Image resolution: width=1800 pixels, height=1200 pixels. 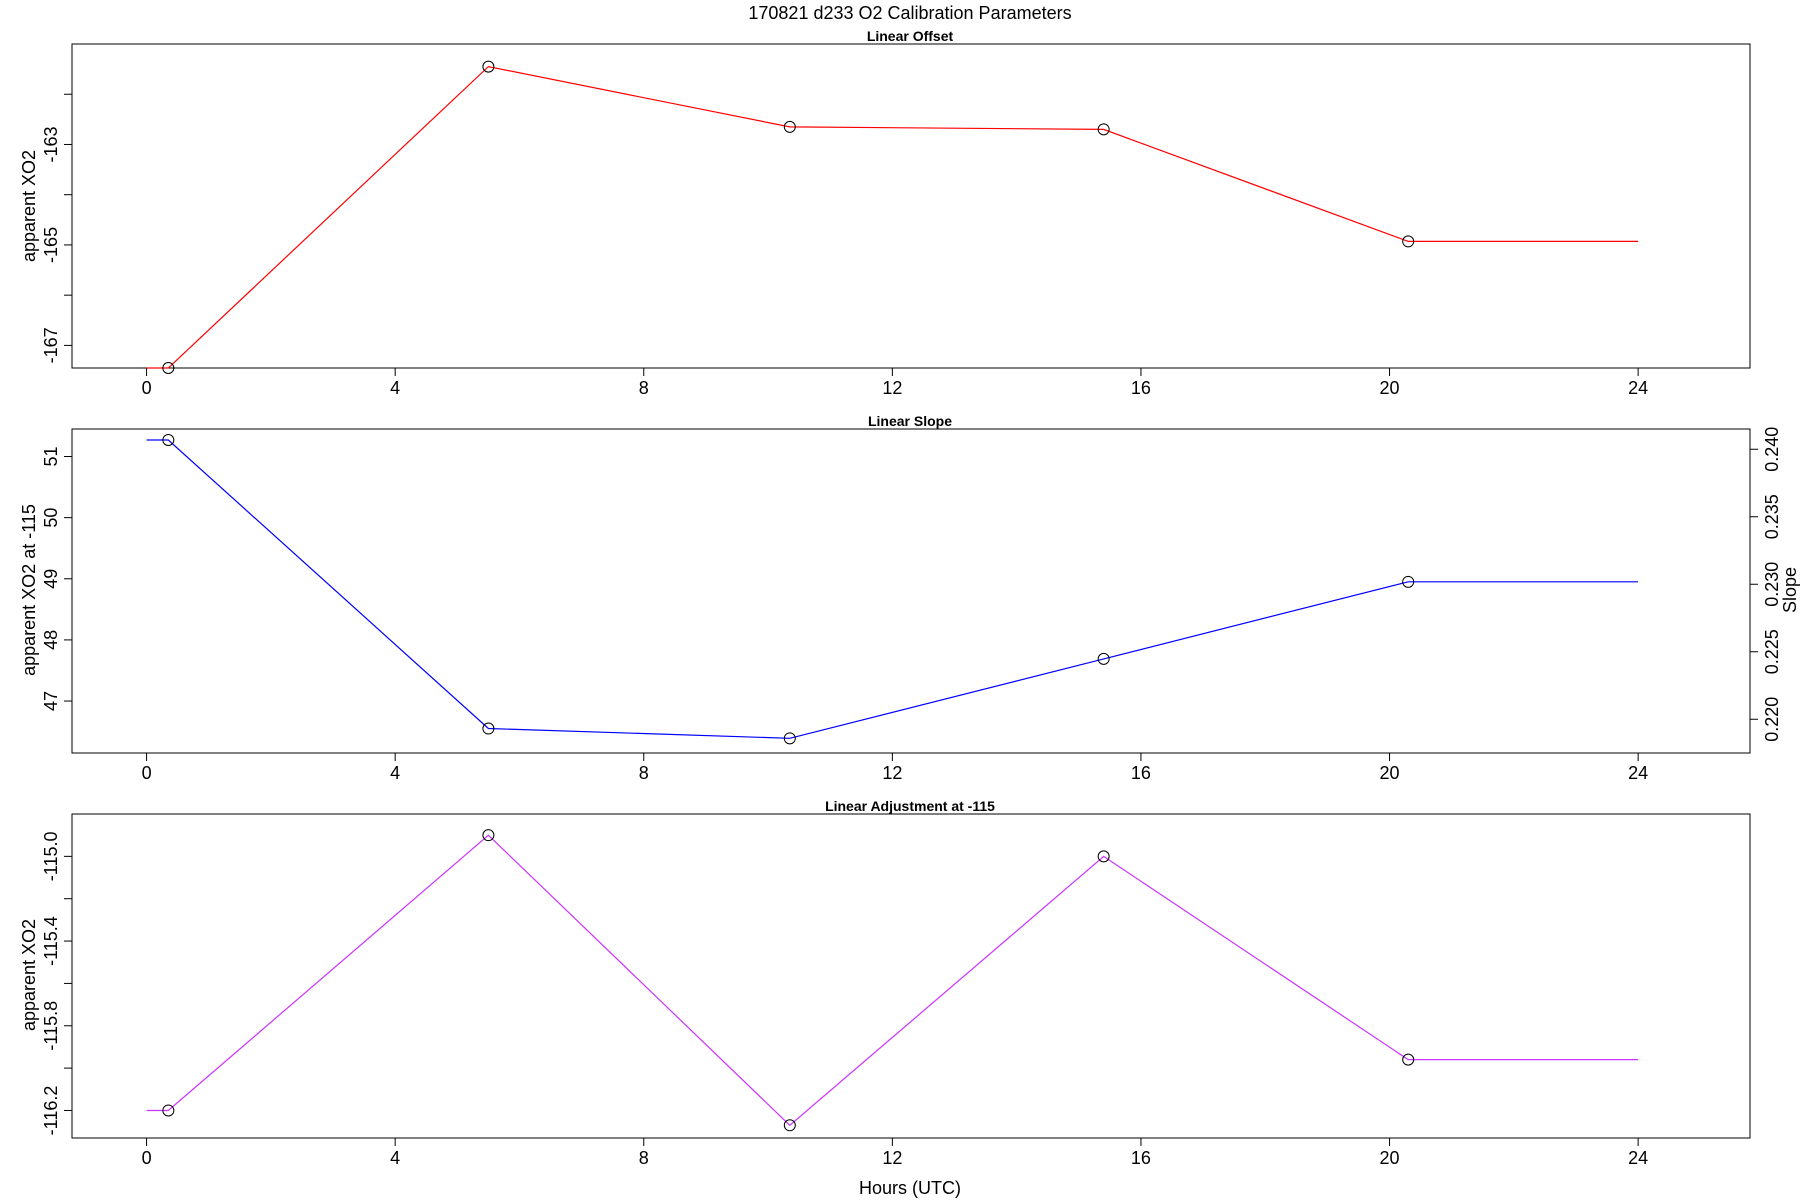 I want to click on panel-title: Linear Offset, so click(x=910, y=36).